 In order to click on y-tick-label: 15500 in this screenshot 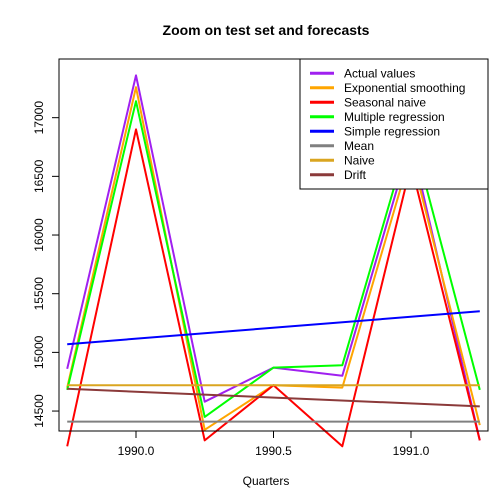, I will do `click(39, 294)`.